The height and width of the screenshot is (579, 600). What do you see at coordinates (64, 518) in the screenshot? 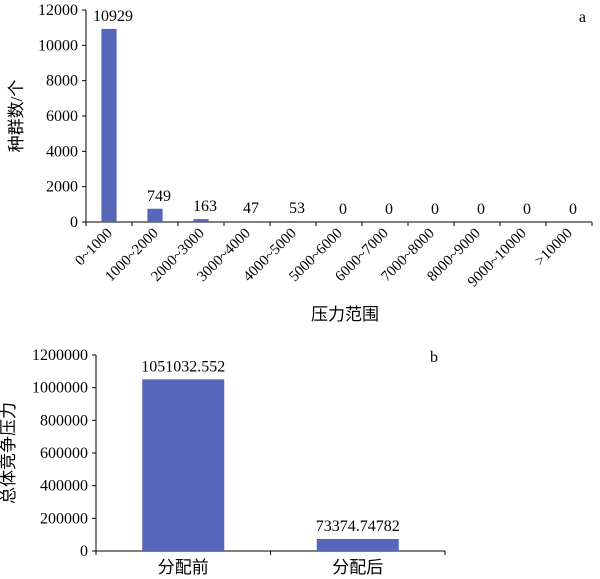
I see `y-tick-label: 200000` at bounding box center [64, 518].